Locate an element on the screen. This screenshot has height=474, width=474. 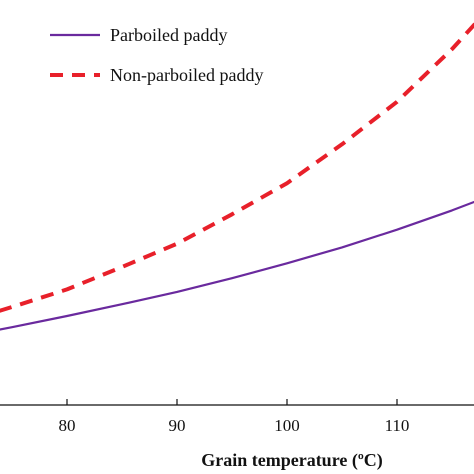
x-tick-label: 110 is located at coordinates (397, 425).